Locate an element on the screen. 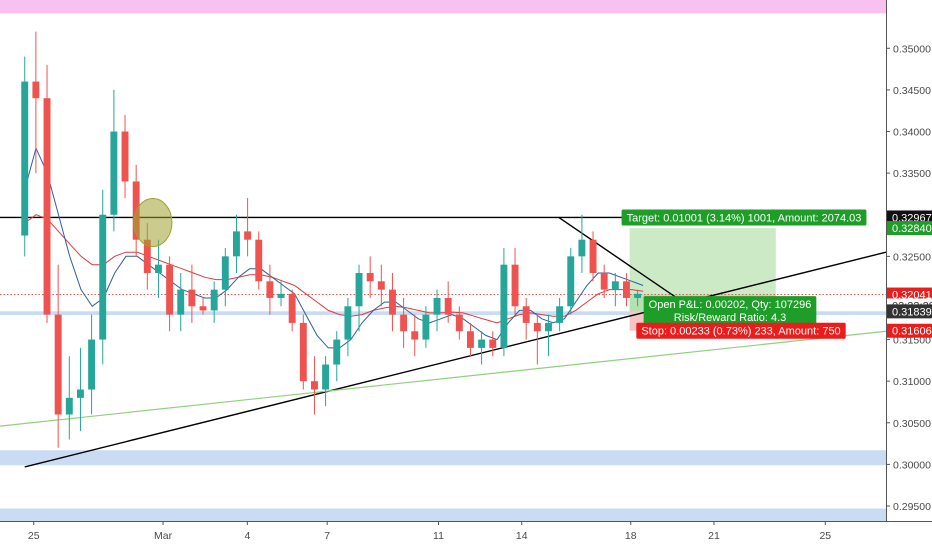 The image size is (932, 550). price-tick-label: 0.35000 is located at coordinates (912, 49).